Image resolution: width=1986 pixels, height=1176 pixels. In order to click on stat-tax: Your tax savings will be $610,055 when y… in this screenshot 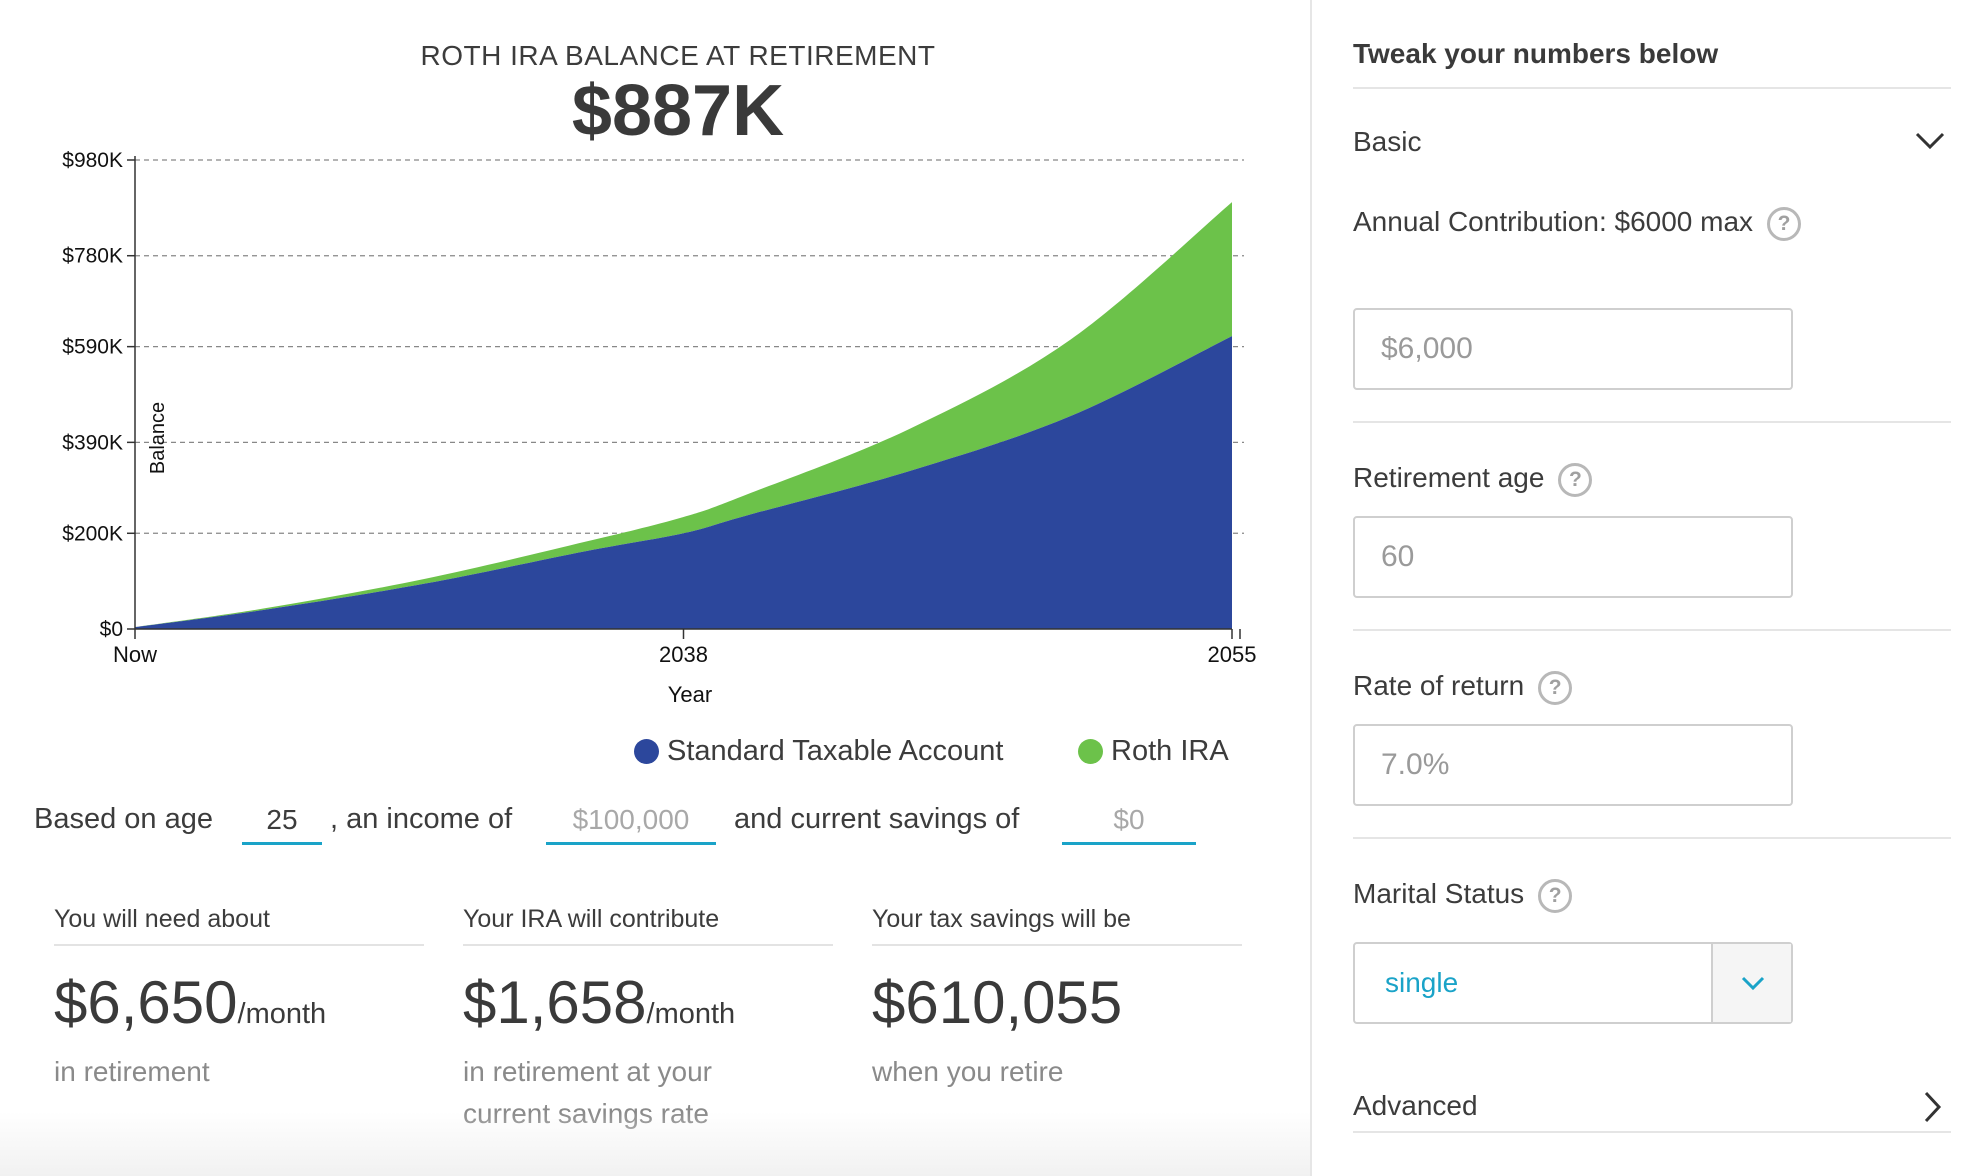, I will do `click(1057, 999)`.